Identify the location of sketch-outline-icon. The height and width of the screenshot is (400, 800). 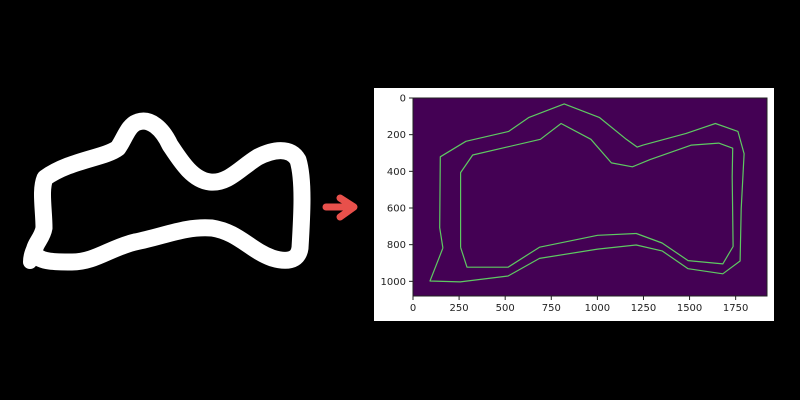
(168, 191).